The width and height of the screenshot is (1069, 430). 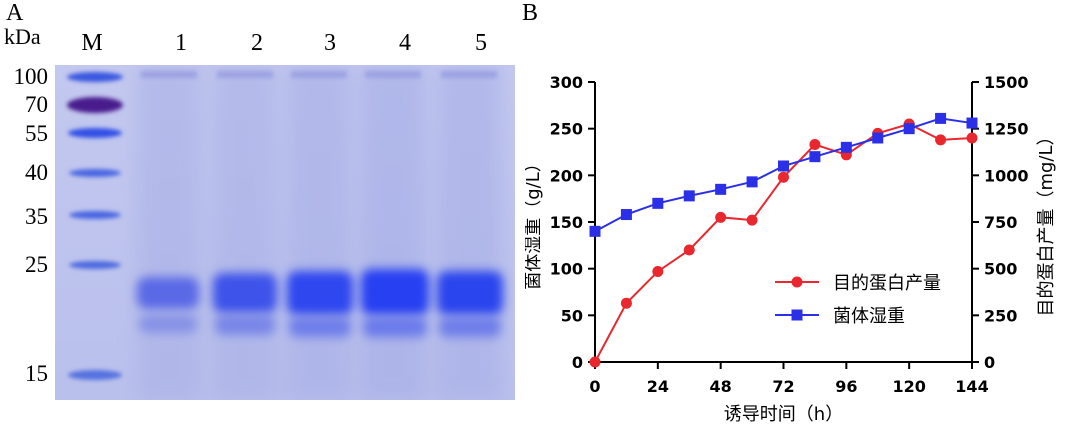 What do you see at coordinates (36, 172) in the screenshot?
I see `marker-label-40: 40` at bounding box center [36, 172].